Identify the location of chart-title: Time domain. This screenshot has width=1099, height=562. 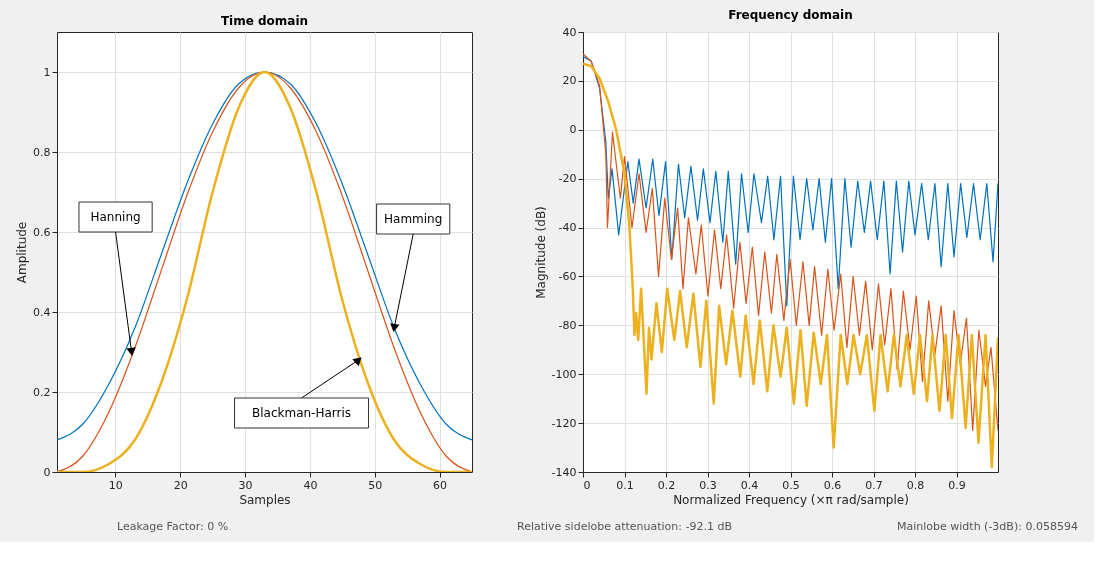
(264, 21).